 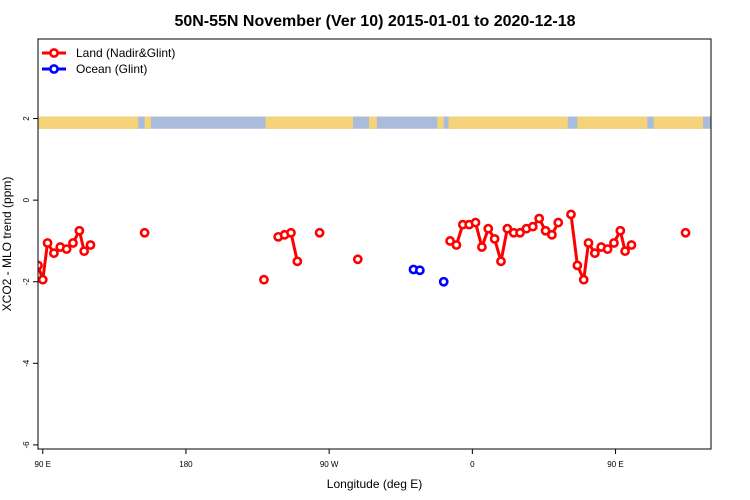 I want to click on x-tick-label: 180, so click(x=186, y=464).